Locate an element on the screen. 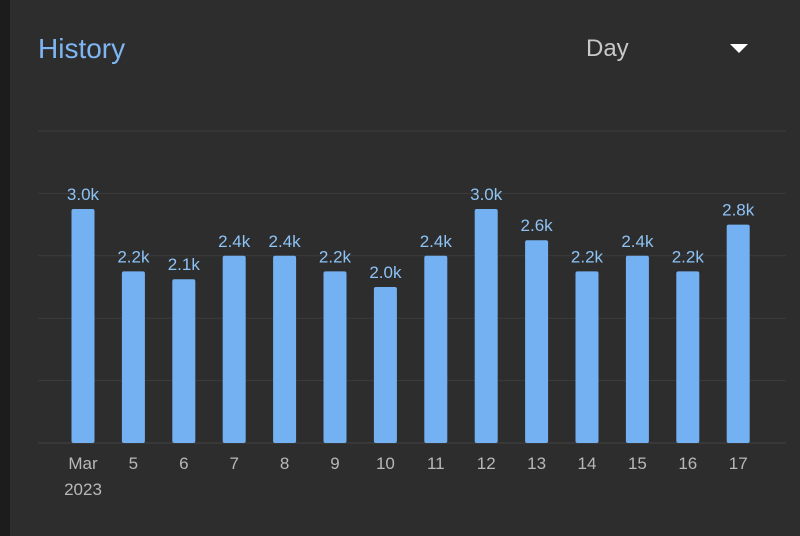 The width and height of the screenshot is (800, 536). x-tick-label: 9 is located at coordinates (334, 463).